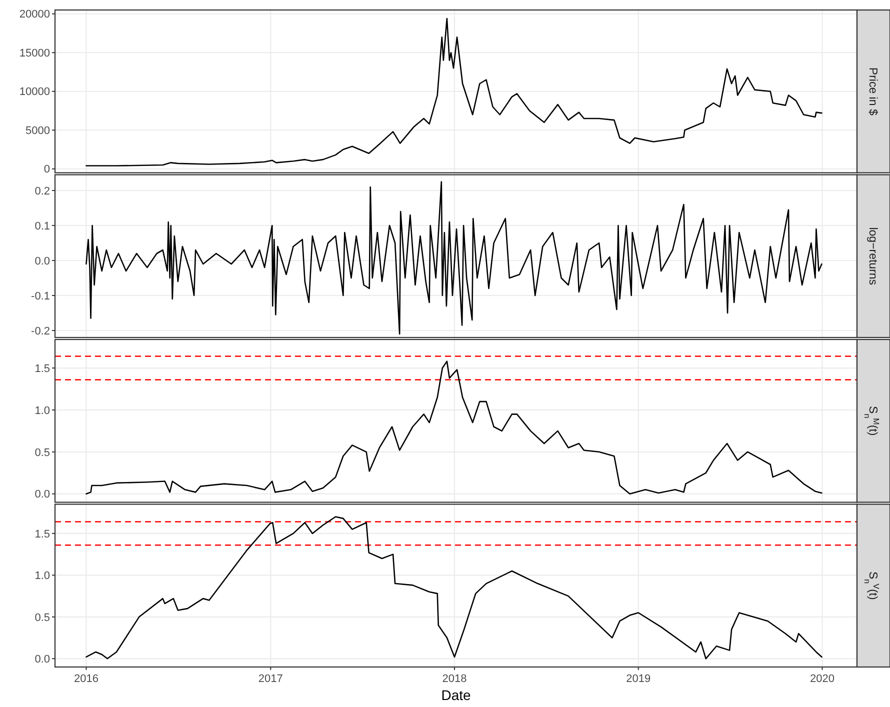 This screenshot has height=707, width=890. Describe the element at coordinates (822, 679) in the screenshot. I see `x-tick-label: 2020` at that location.